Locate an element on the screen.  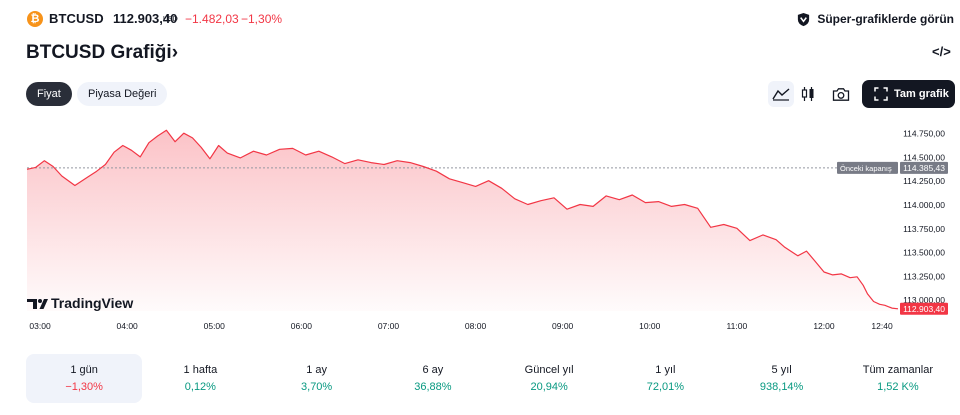
price-change: −1.482,03 is located at coordinates (212, 19).